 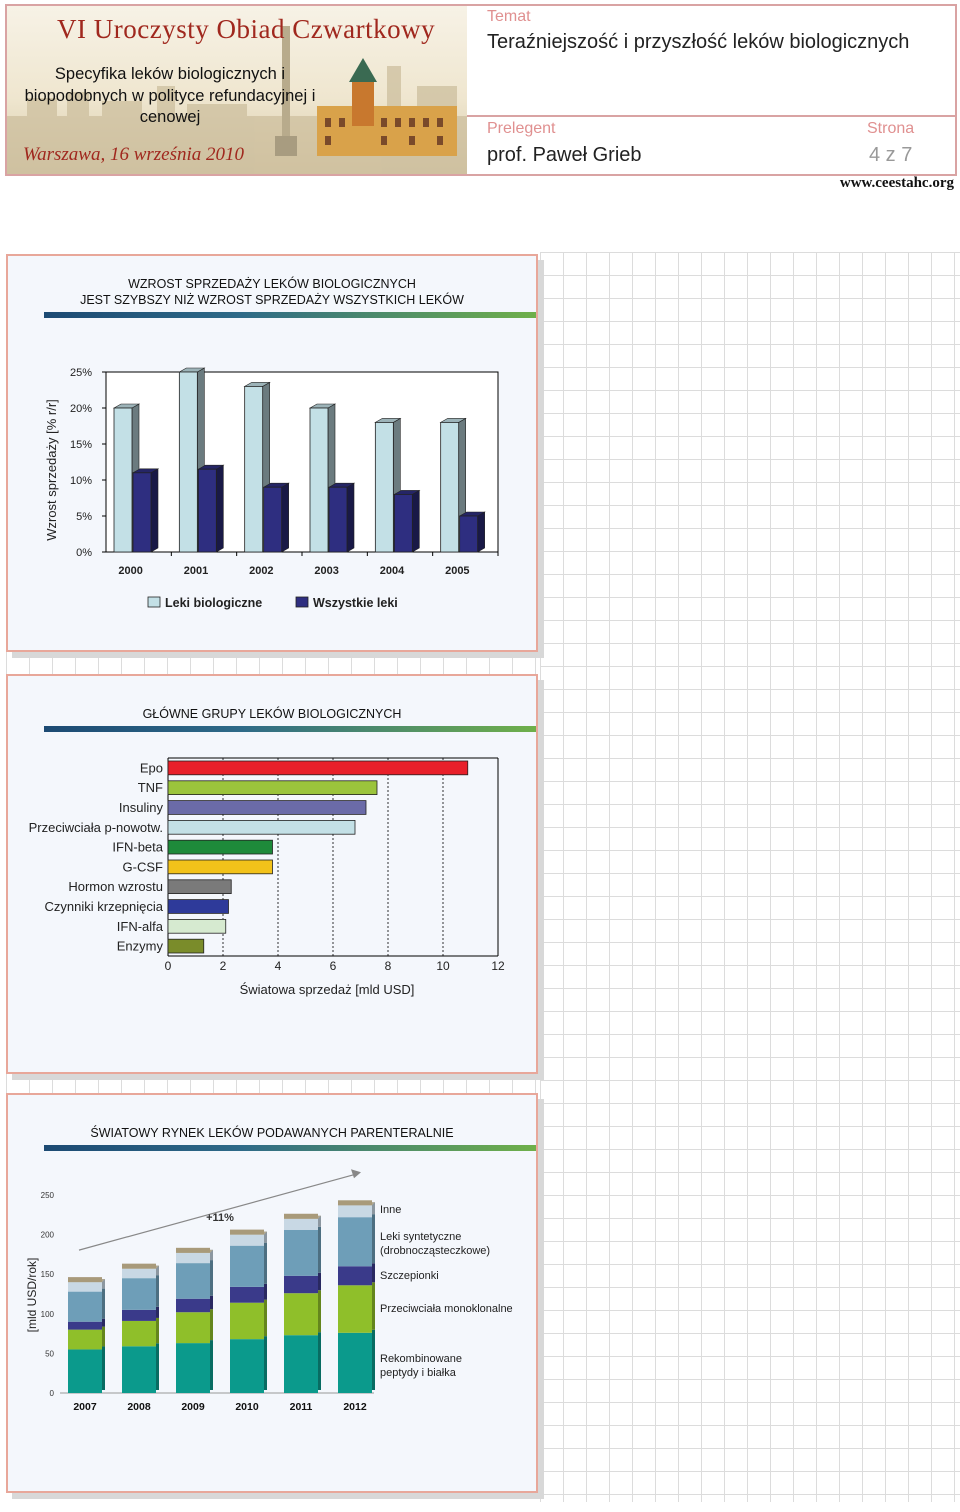 What do you see at coordinates (48, 1314) in the screenshot?
I see `y-tick-label: 100` at bounding box center [48, 1314].